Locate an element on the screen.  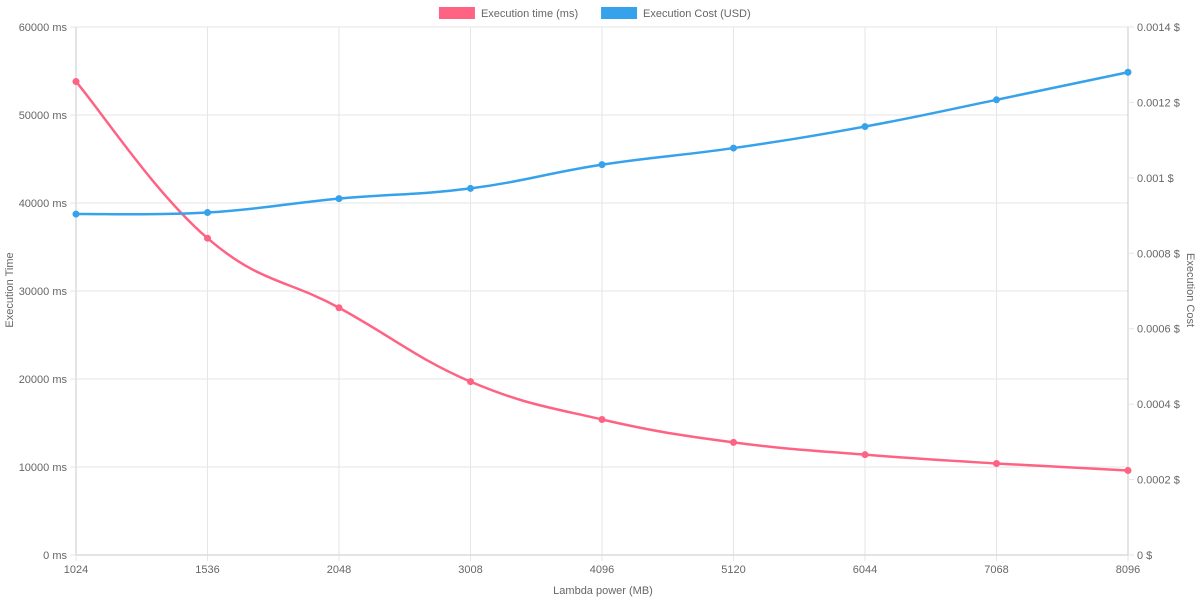
y-axis-left-title: Execution Time is located at coordinates (10, 289).